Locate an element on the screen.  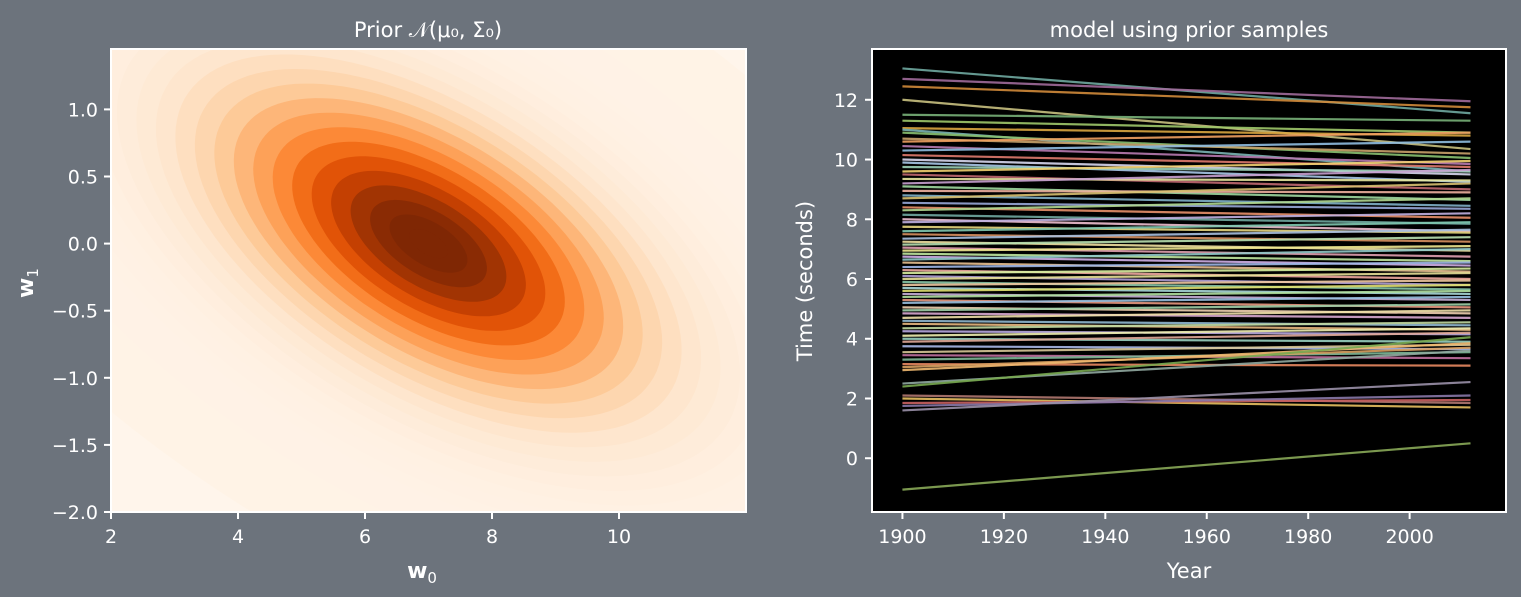
left-x-axis: 2 4 6 8 10 is located at coordinates (368, 530).